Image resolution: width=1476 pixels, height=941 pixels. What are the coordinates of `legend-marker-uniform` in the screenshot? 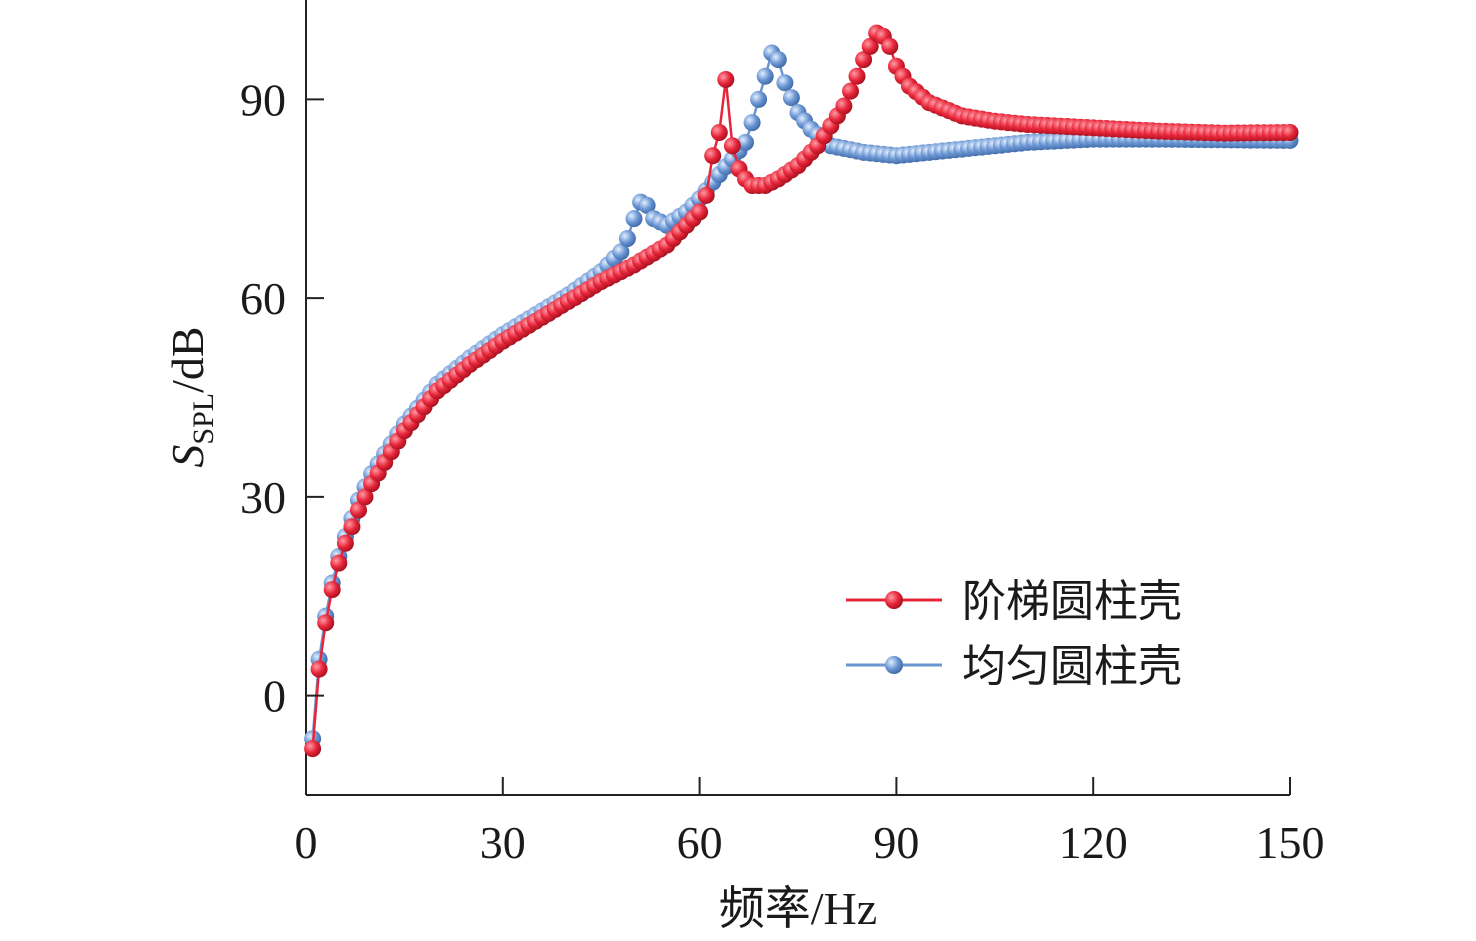 It's located at (894, 665).